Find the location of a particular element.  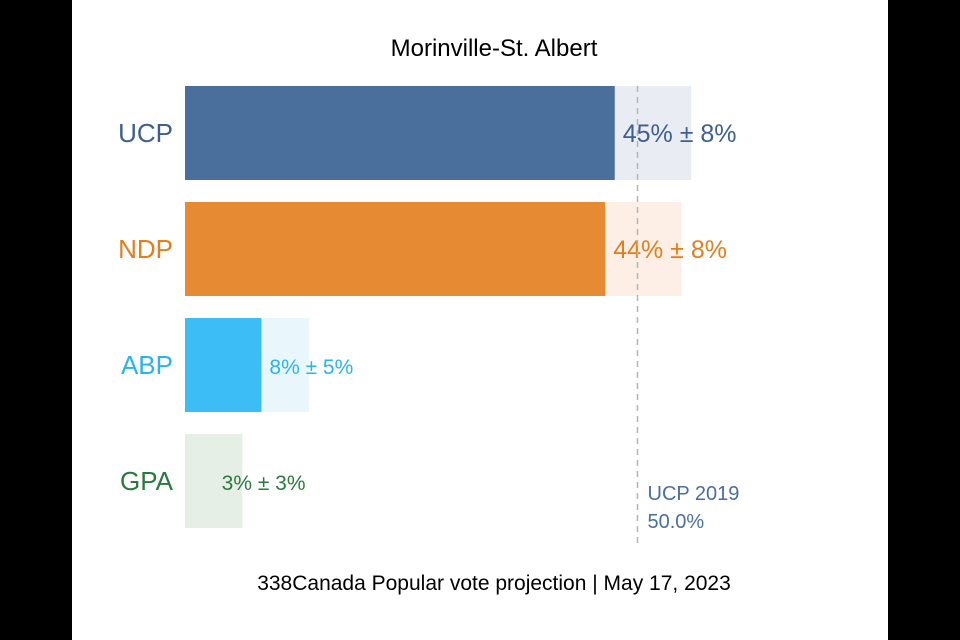

bar-ucp is located at coordinates (400, 133).